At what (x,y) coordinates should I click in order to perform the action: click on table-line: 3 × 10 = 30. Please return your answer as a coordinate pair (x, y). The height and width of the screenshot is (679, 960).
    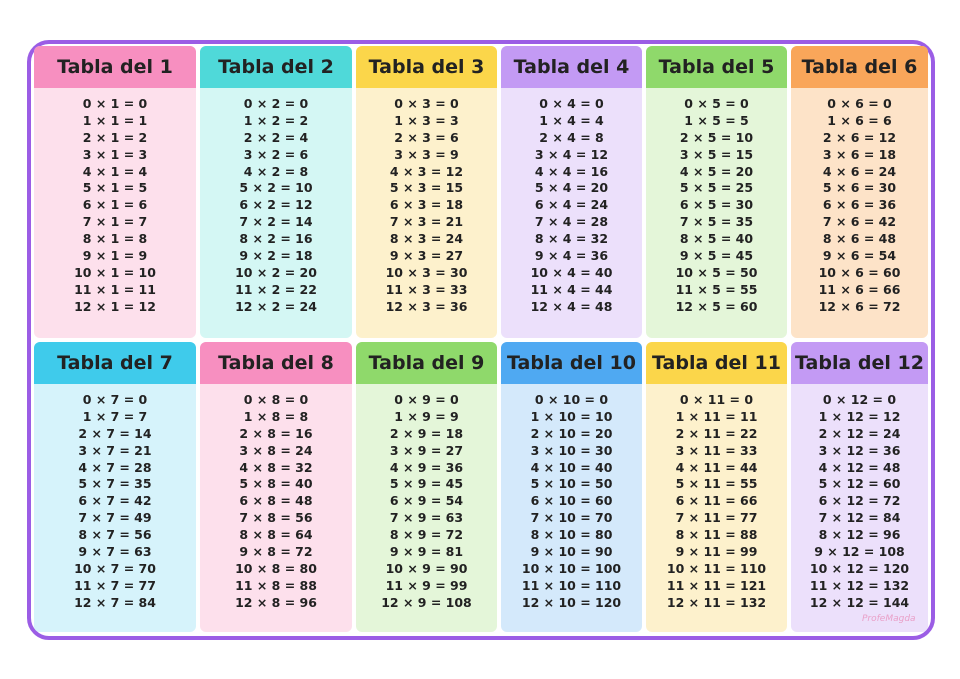
    Looking at the image, I should click on (571, 450).